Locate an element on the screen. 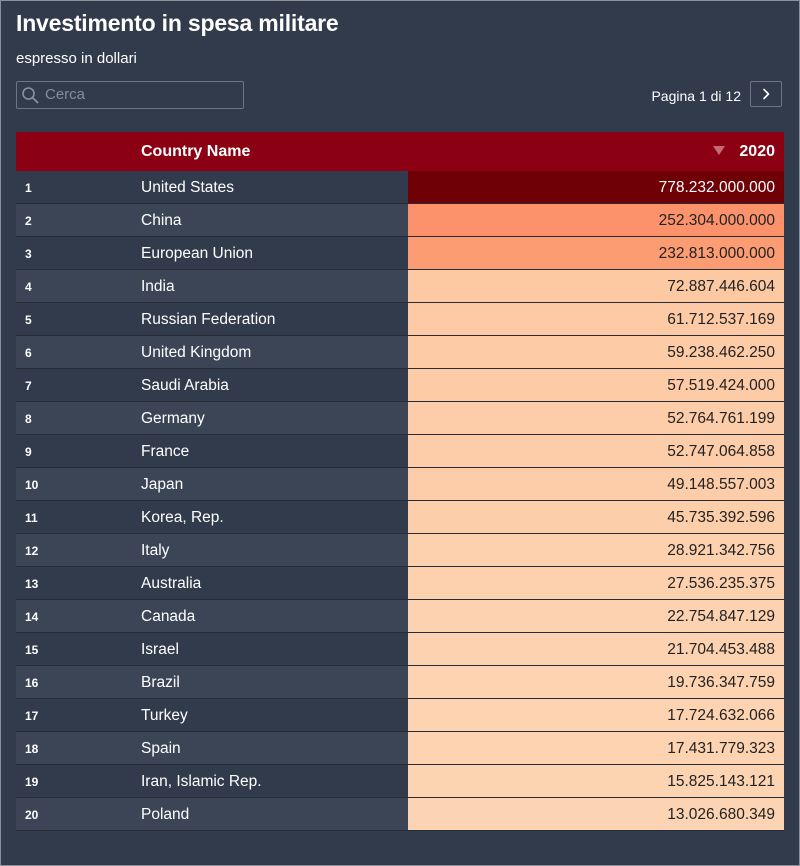 Image resolution: width=800 pixels, height=866 pixels. table-row: 5 Russian Federation 61.712.537.169 is located at coordinates (400, 319).